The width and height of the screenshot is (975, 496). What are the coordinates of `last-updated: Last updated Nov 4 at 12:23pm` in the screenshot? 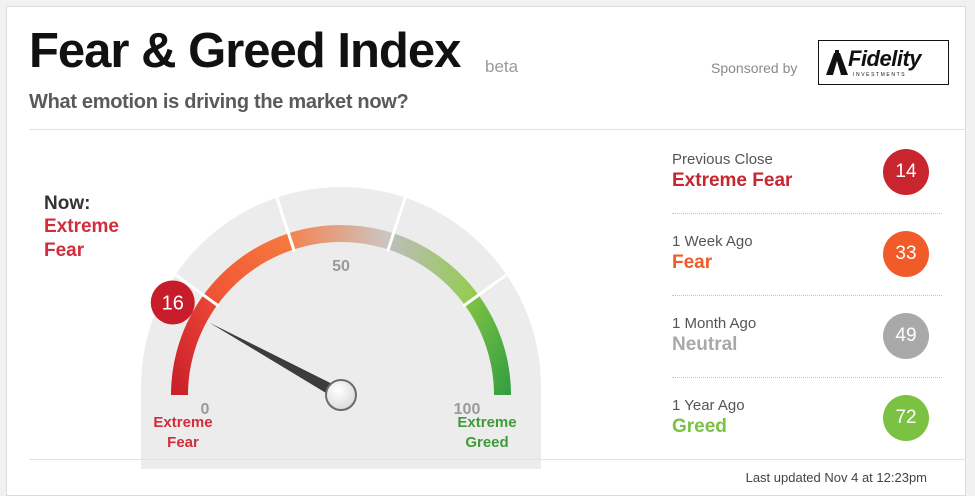 It's located at (836, 477).